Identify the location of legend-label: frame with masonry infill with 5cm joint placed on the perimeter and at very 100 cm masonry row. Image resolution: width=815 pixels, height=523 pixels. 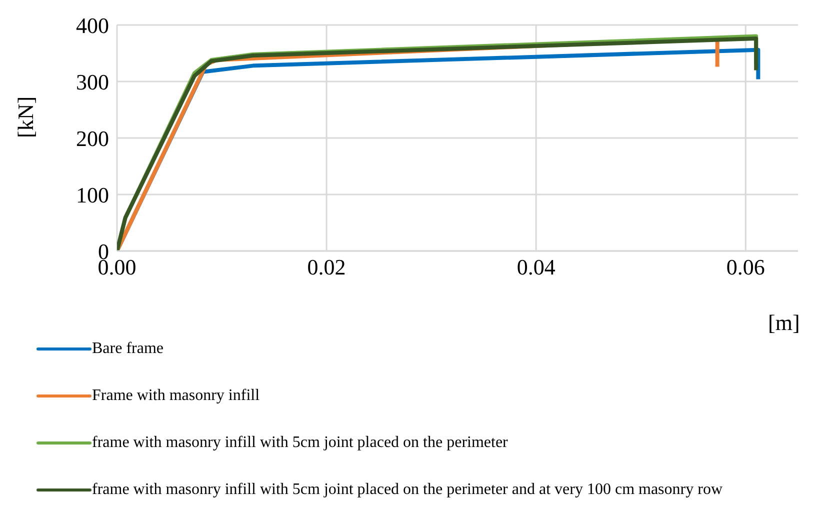
(407, 490).